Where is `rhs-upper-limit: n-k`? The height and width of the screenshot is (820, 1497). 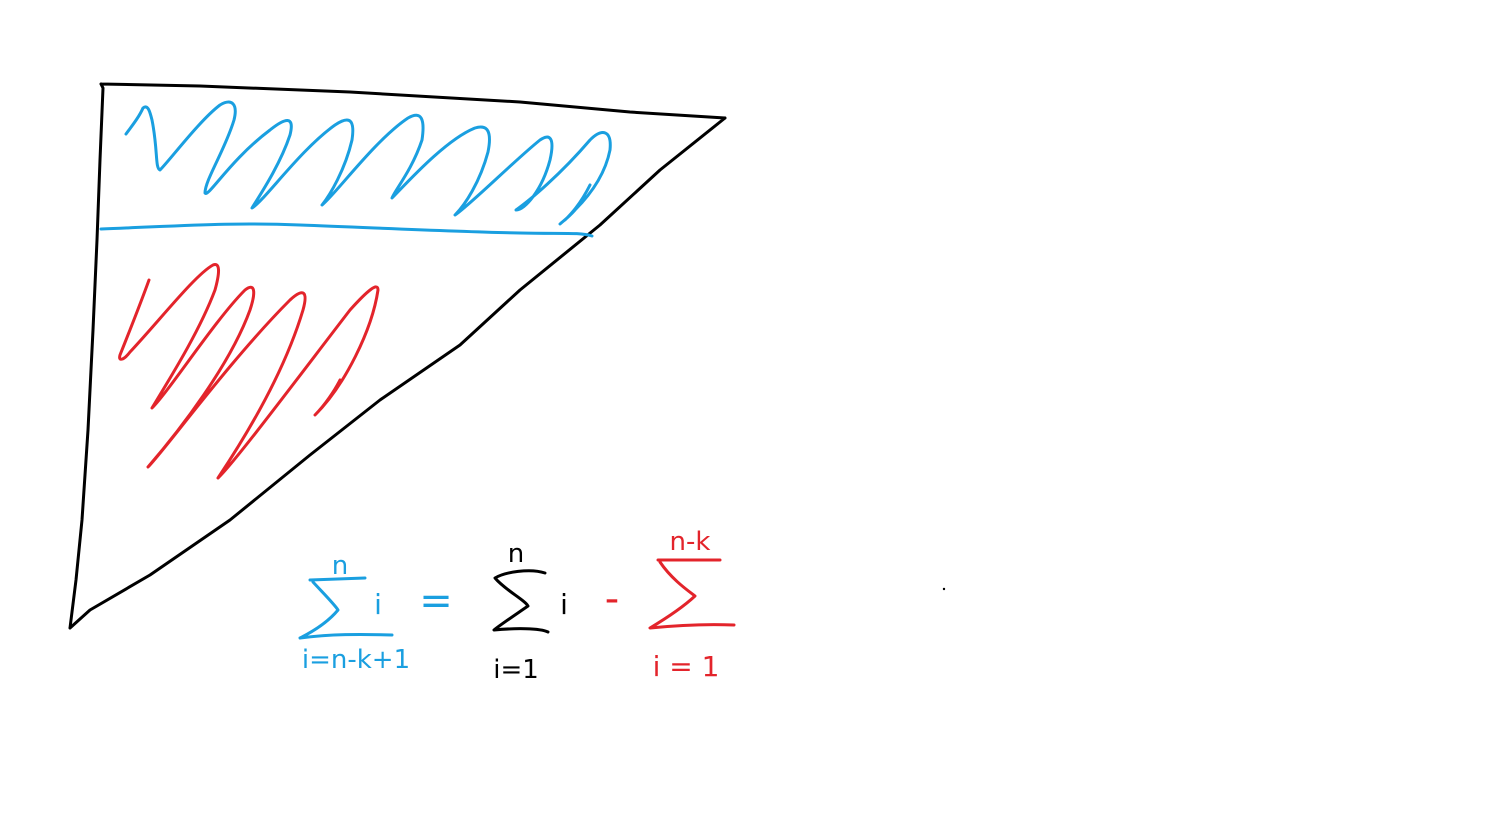 rhs-upper-limit: n-k is located at coordinates (690, 542).